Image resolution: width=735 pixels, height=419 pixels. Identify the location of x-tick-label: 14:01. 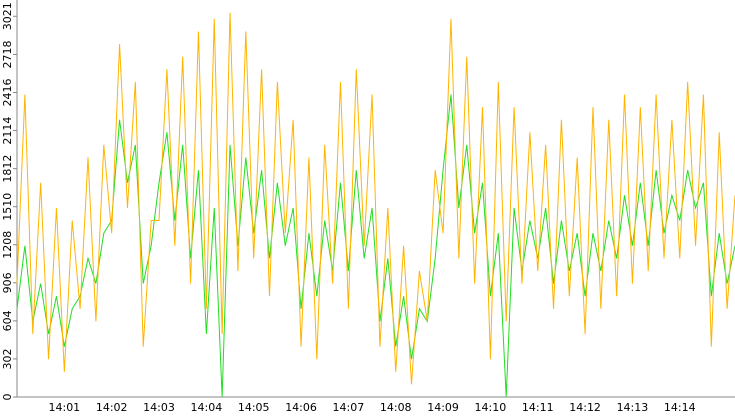
(64, 407).